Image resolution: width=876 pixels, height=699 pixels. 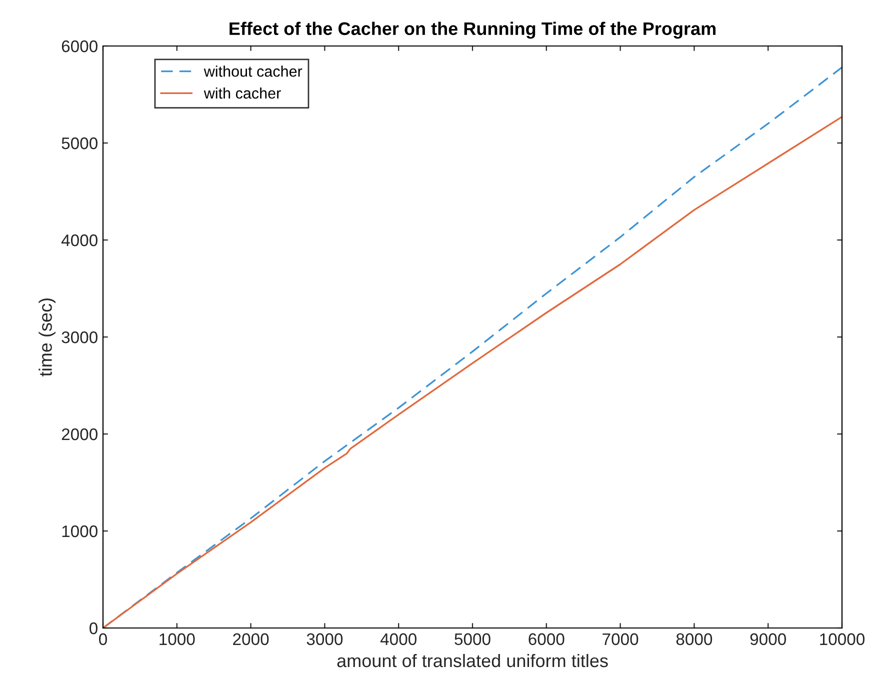 I want to click on y-tick-label: 6000, so click(x=80, y=46).